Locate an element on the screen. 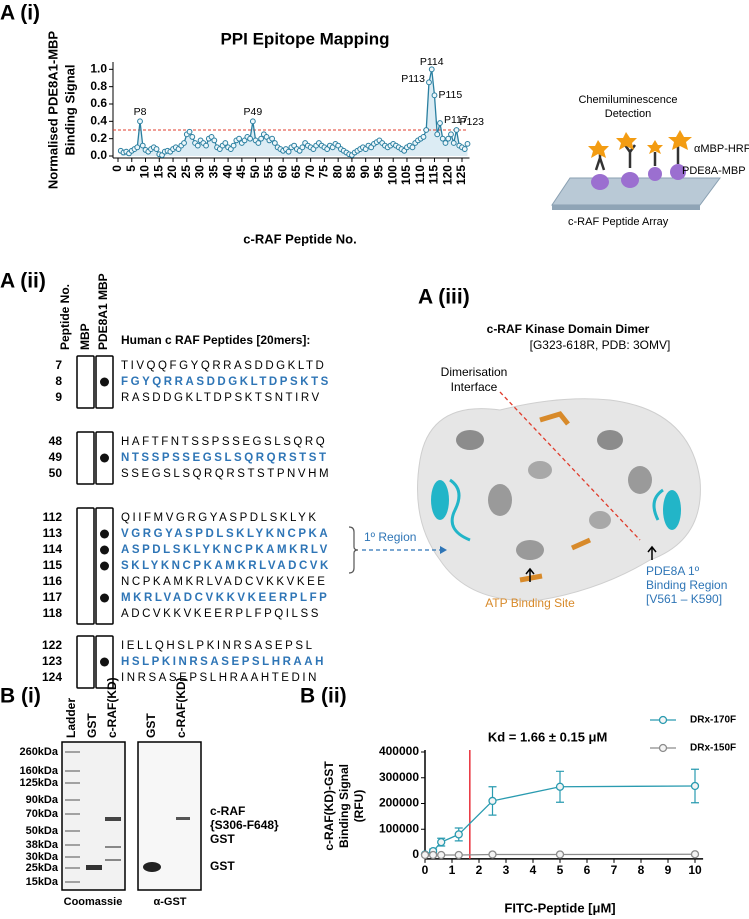  atp-strand is located at coordinates (555, 497).